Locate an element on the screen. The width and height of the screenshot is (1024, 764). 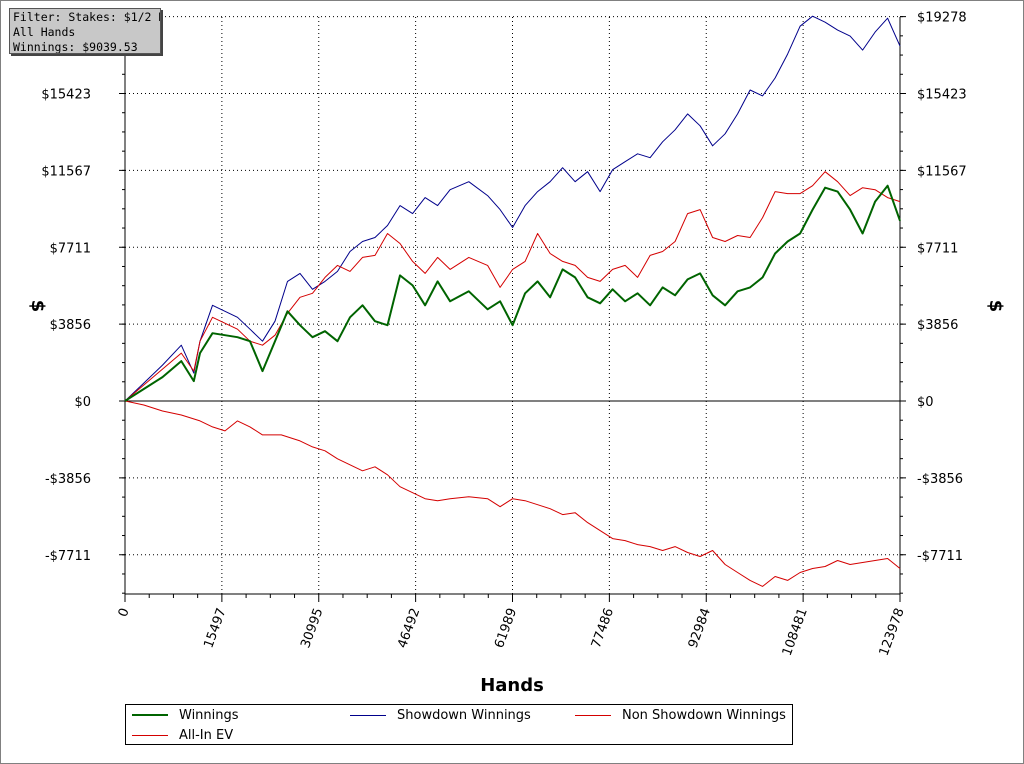
filter-hands-text: All Hands is located at coordinates (44, 32).